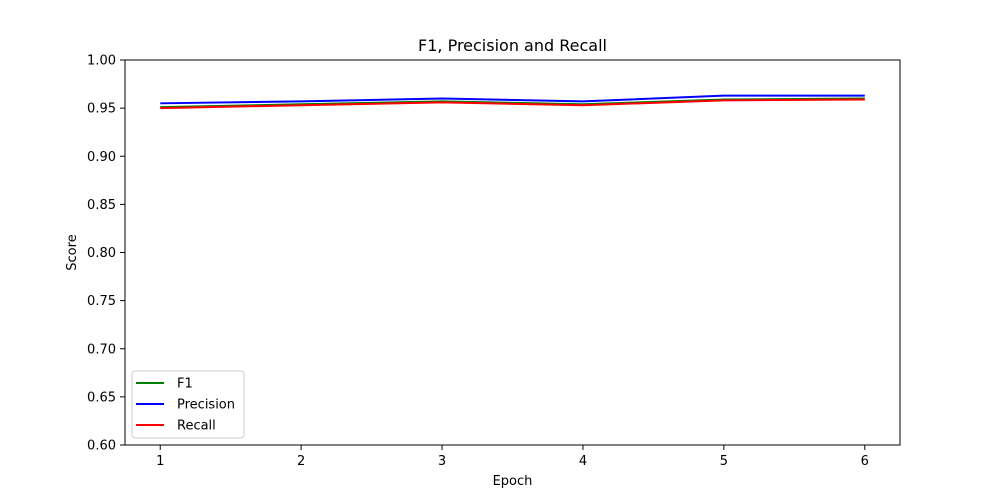 The width and height of the screenshot is (1000, 500). I want to click on y-tick-label: 1.00, so click(101, 61).